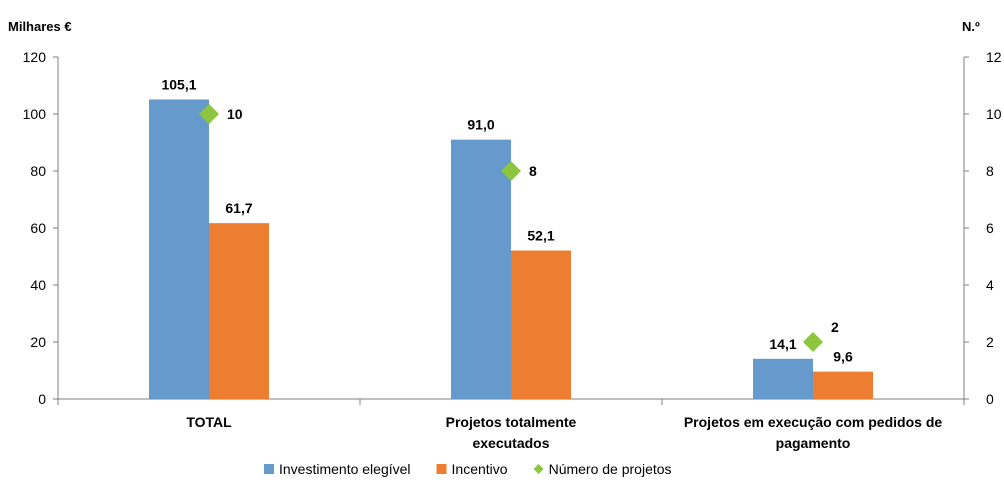 The width and height of the screenshot is (1004, 482). What do you see at coordinates (813, 422) in the screenshot?
I see `category-label: Projetos em execução com pedidos de` at bounding box center [813, 422].